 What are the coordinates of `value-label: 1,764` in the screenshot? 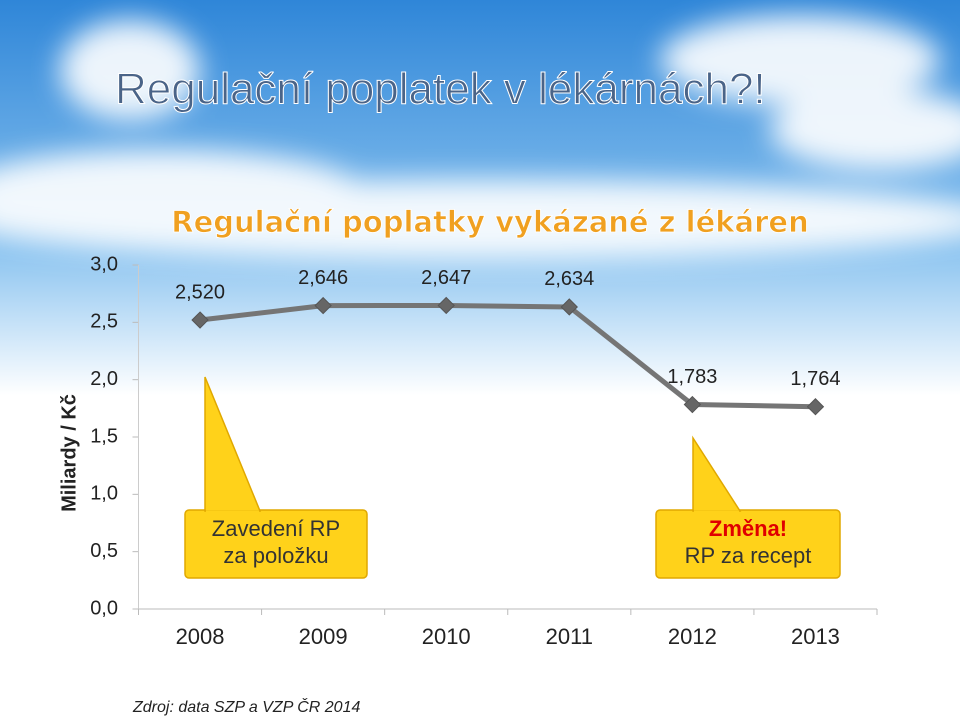 It's located at (815, 379).